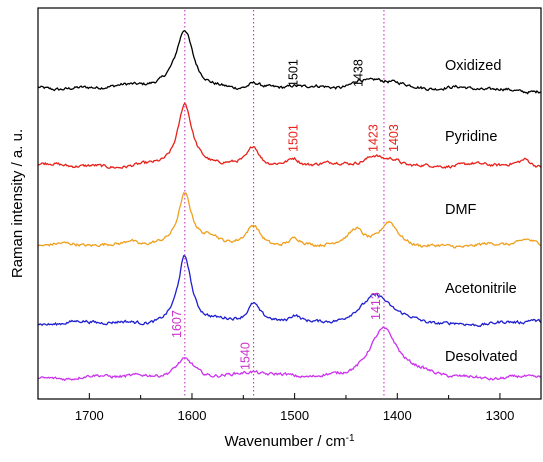  Describe the element at coordinates (246, 356) in the screenshot. I see `peak-annotation-desolvated-1540: 1540` at that location.